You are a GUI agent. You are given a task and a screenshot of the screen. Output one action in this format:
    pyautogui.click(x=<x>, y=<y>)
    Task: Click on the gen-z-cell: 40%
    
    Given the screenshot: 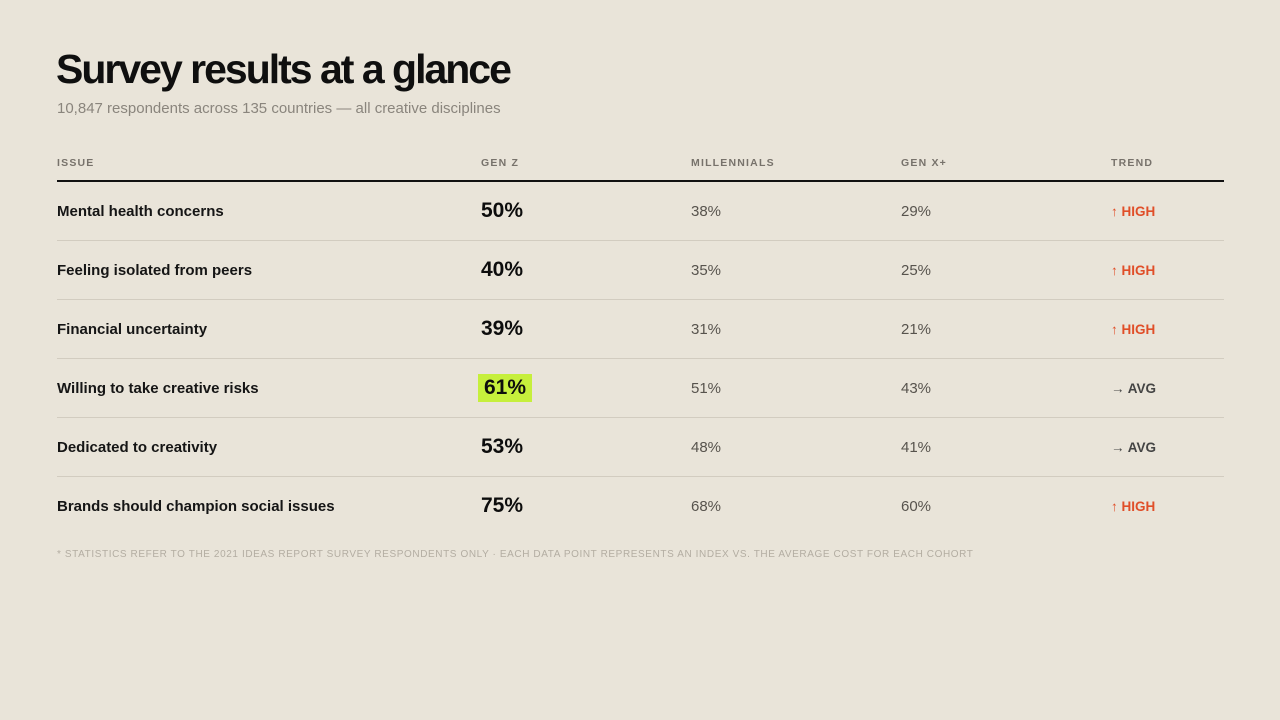 What is the action you would take?
    pyautogui.click(x=502, y=270)
    